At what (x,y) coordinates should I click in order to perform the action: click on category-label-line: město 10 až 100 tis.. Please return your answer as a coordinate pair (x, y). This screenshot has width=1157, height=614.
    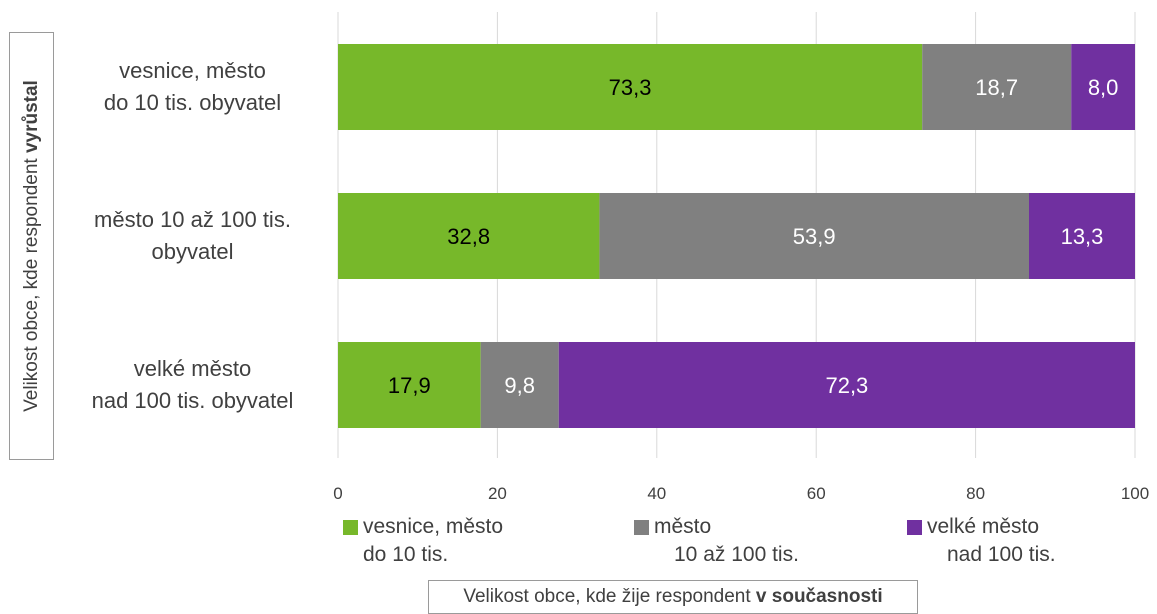
    Looking at the image, I should click on (192, 219).